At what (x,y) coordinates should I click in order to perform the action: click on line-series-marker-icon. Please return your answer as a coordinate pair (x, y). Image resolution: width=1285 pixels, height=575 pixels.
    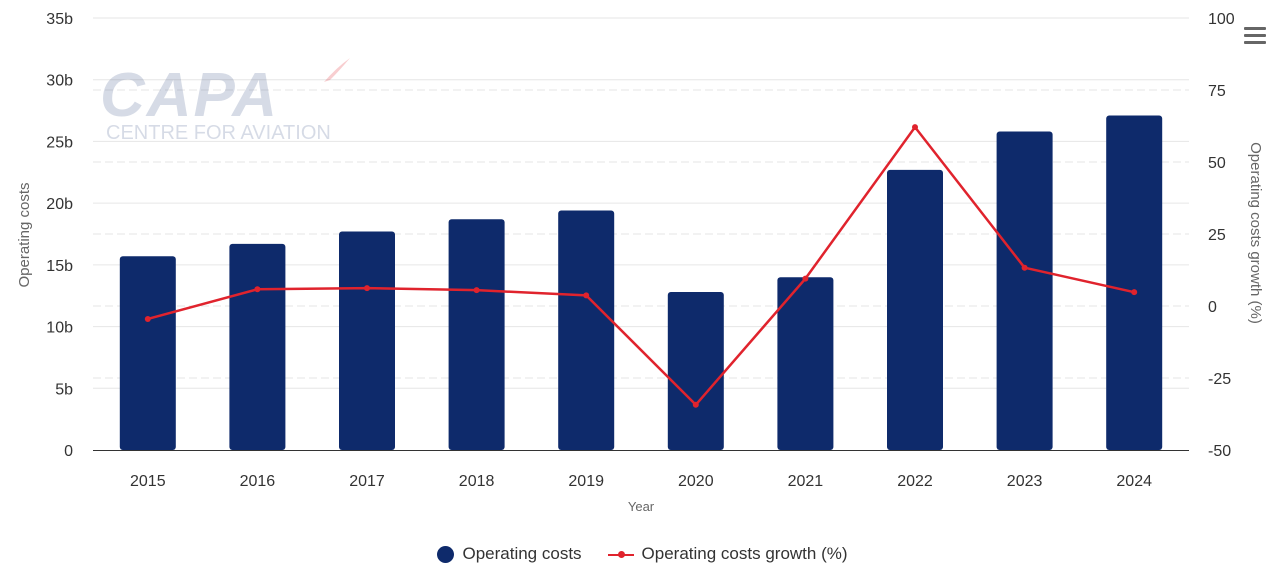
    Looking at the image, I should click on (620, 554).